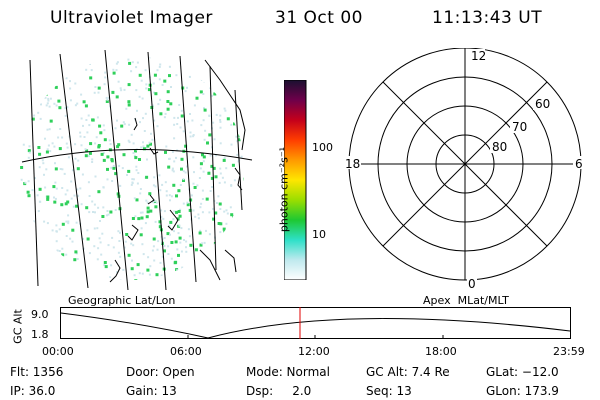 This screenshot has height=400, width=600. I want to click on x-tick-0600: 06:00, so click(186, 351).